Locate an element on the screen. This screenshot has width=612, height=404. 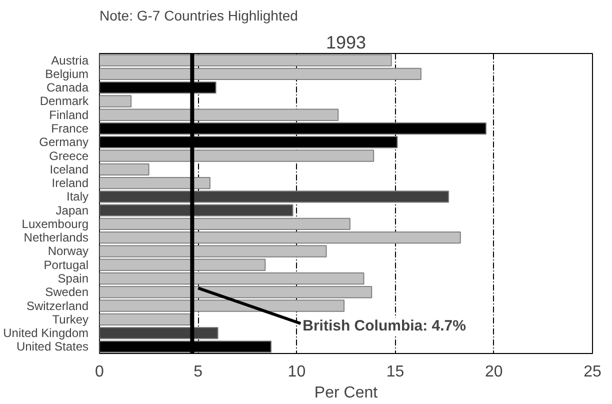
y-tick-label: Portugal is located at coordinates (66, 265).